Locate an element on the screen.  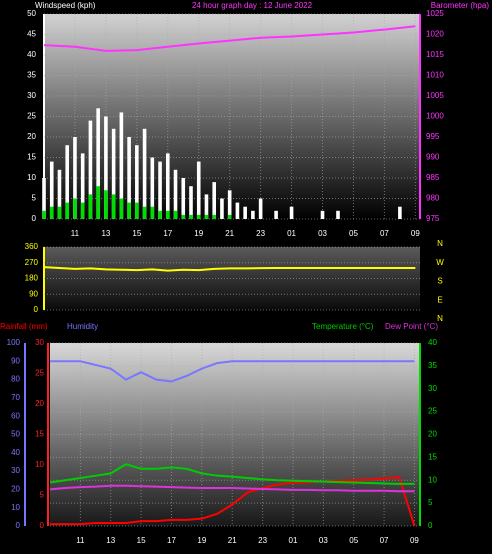
y3-tick-label: 0 is located at coordinates (18, 525).